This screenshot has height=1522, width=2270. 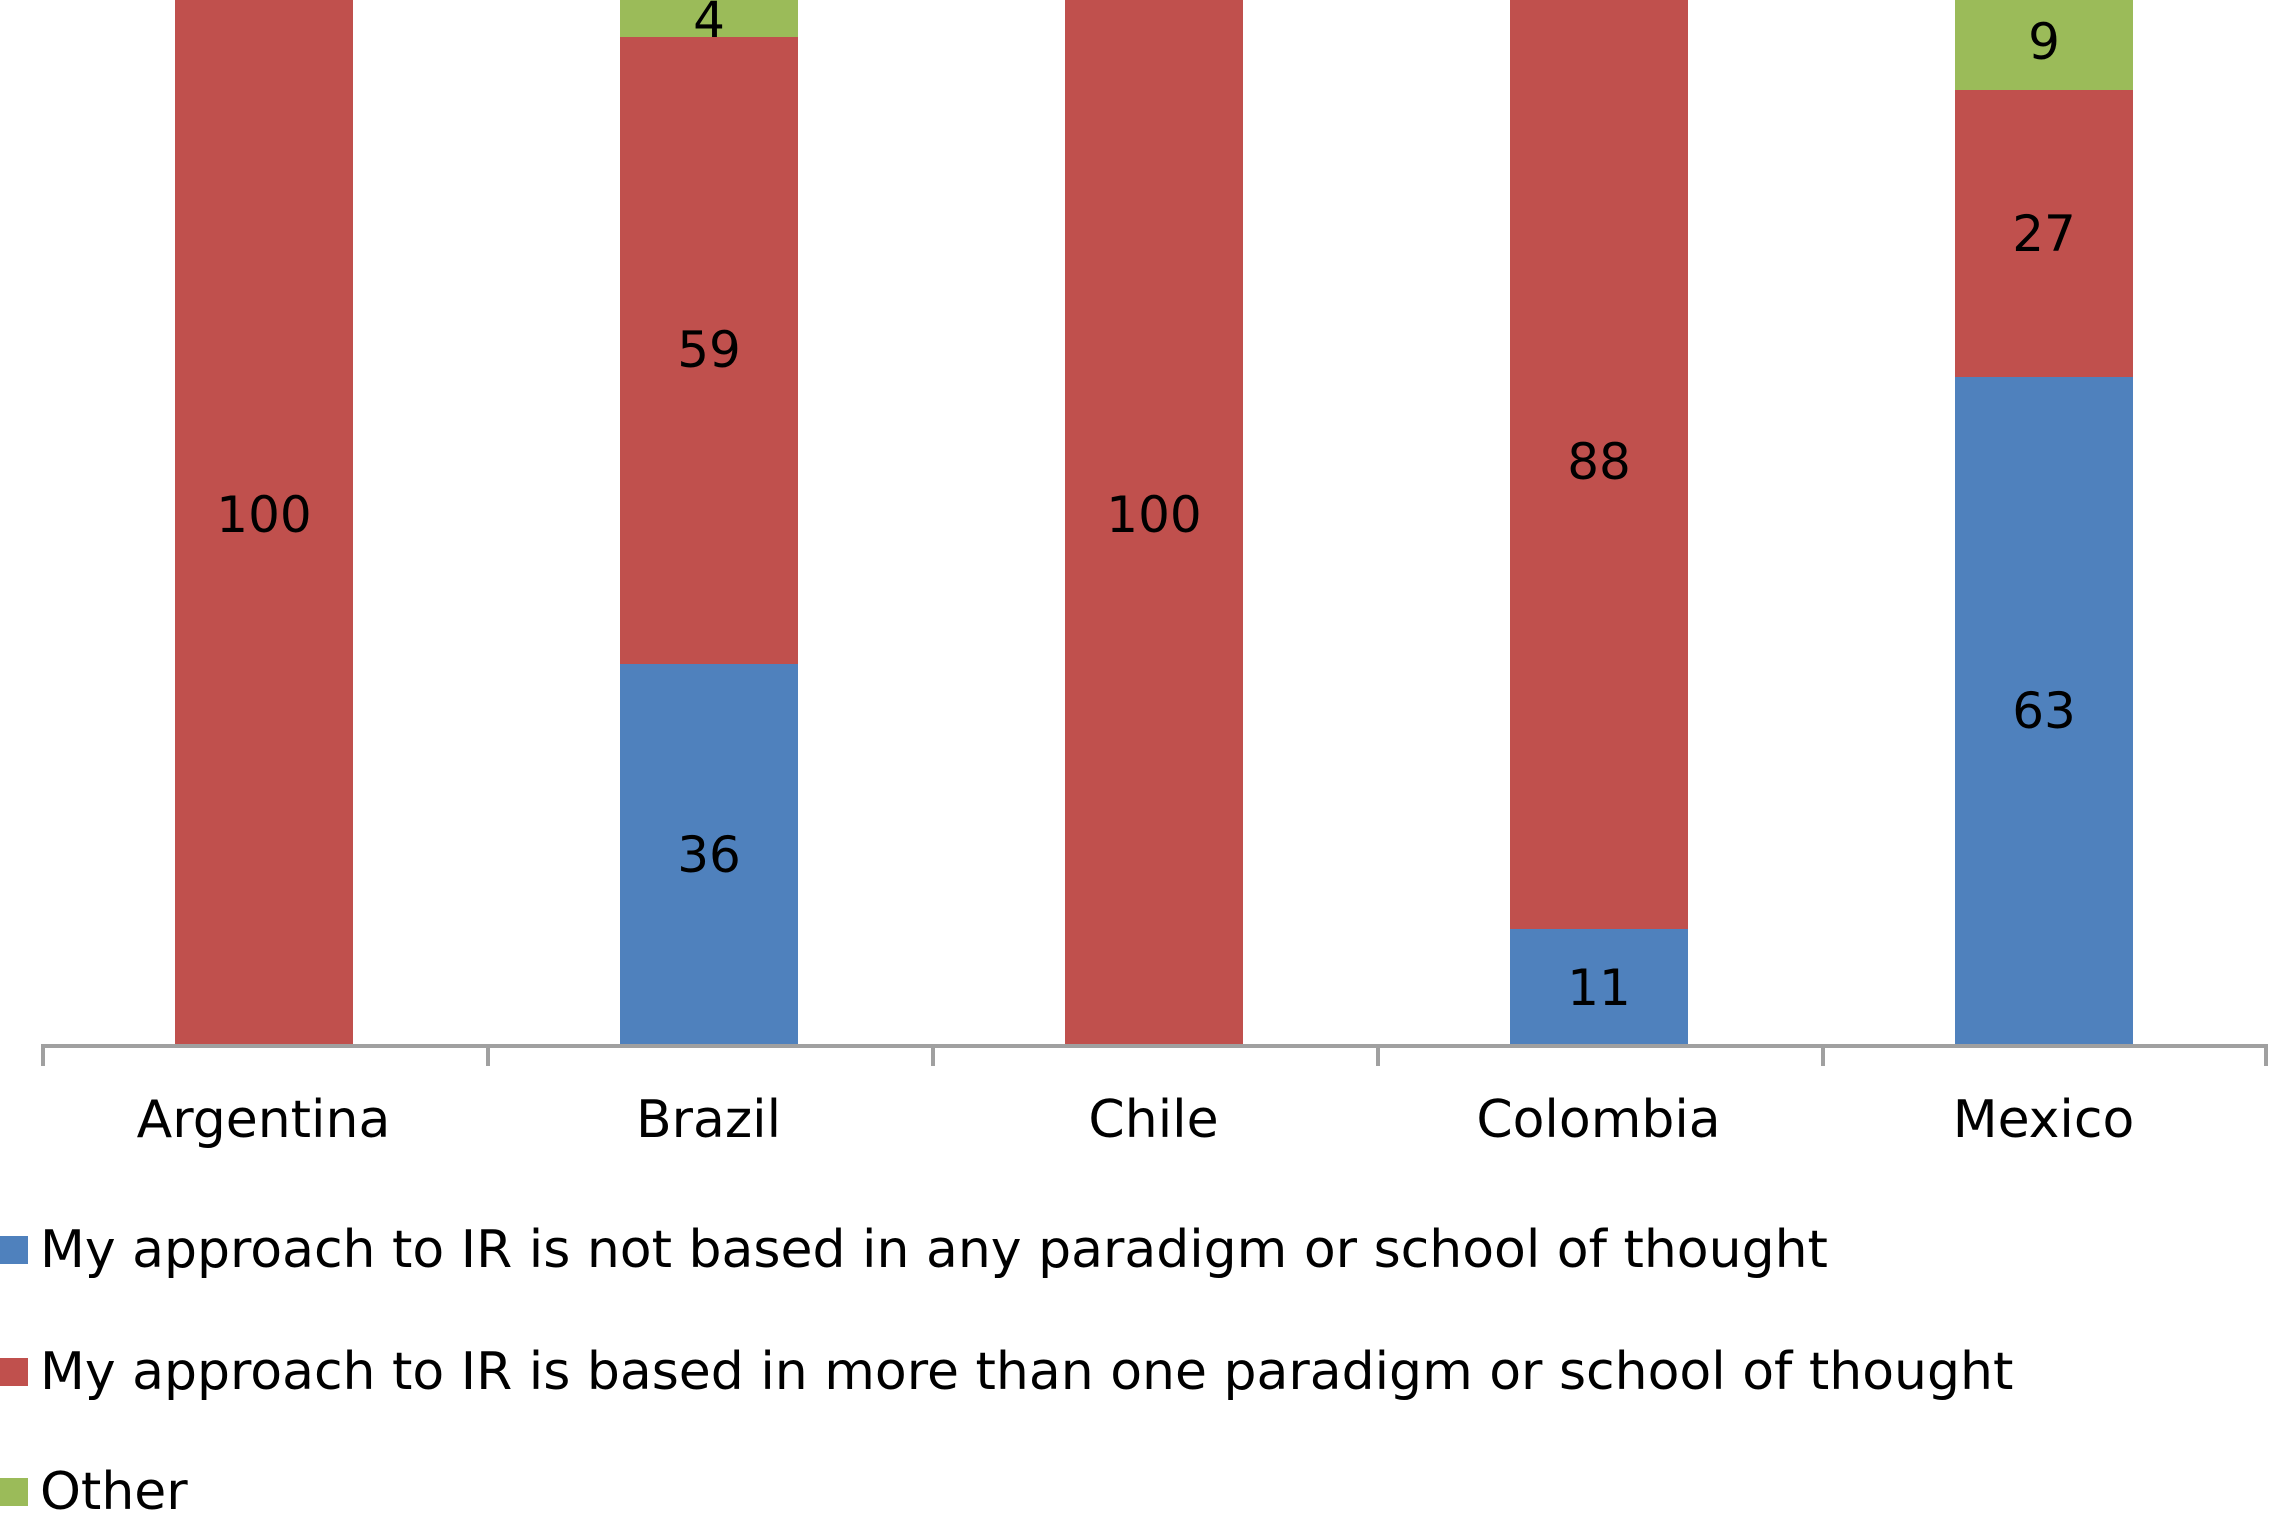 What do you see at coordinates (2044, 42) in the screenshot?
I see `data-label: 9` at bounding box center [2044, 42].